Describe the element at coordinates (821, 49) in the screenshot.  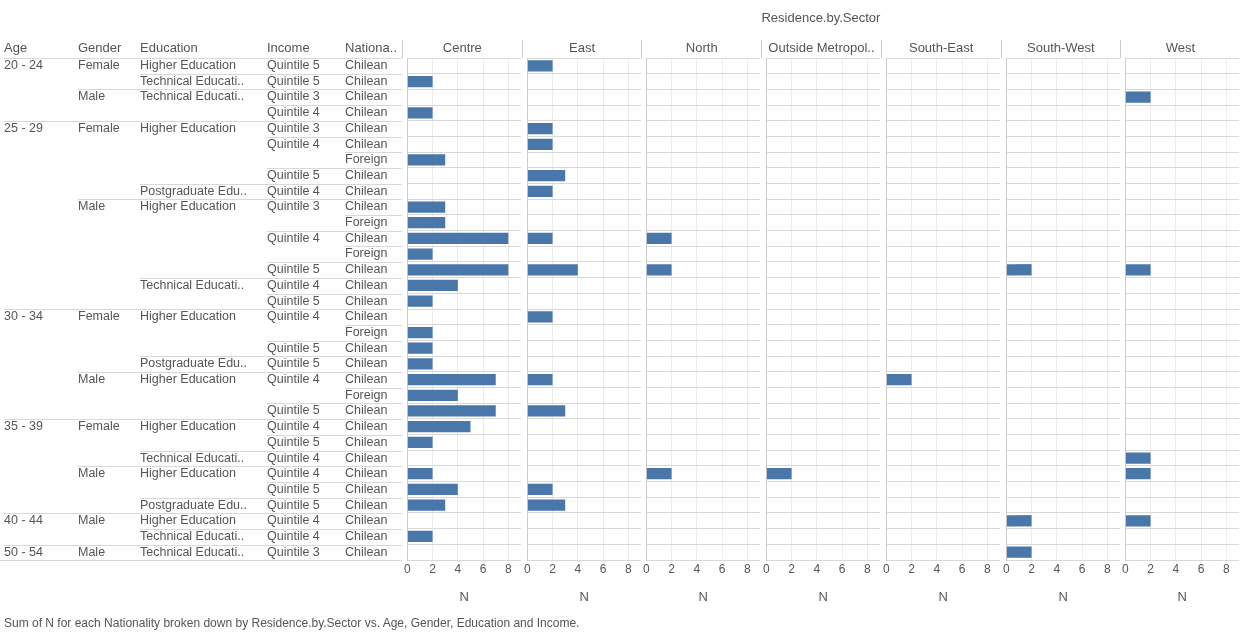
I see `chart-title: Outside Metropol..` at that location.